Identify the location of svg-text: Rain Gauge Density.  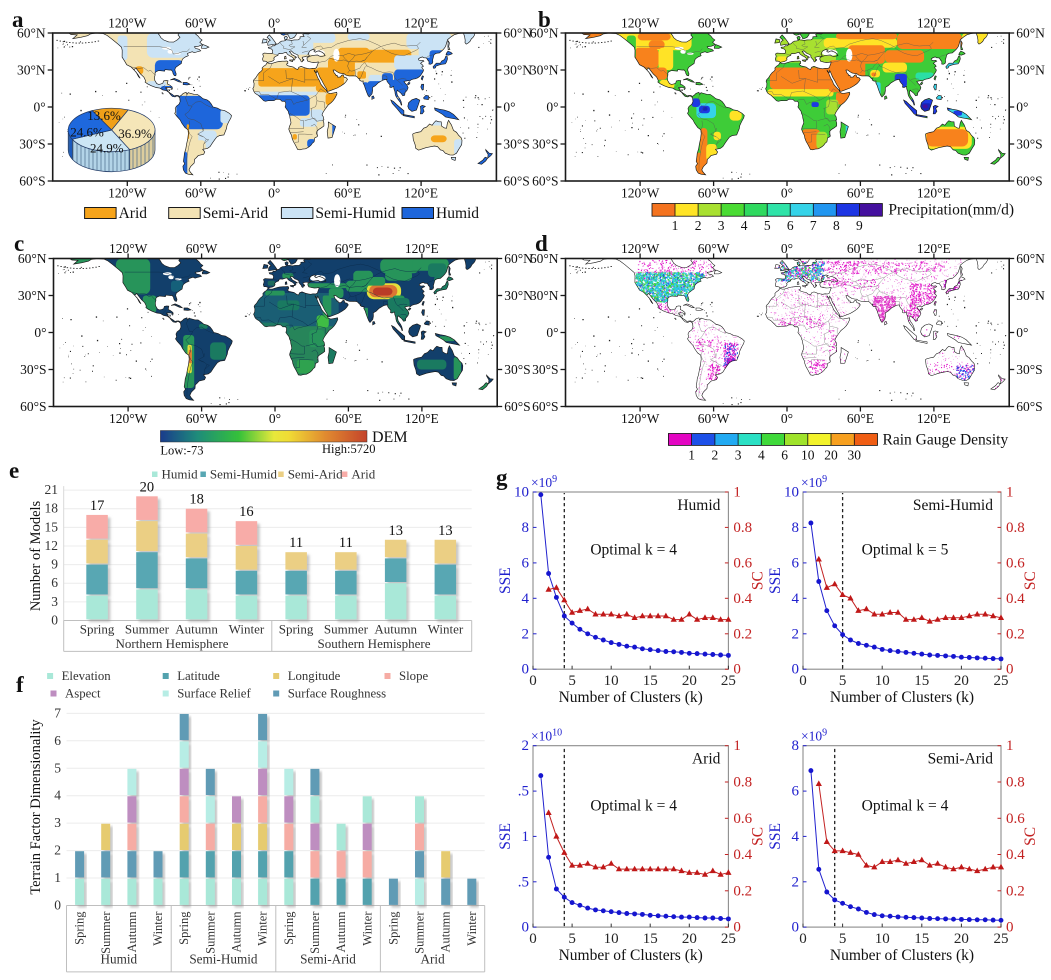
(946, 439).